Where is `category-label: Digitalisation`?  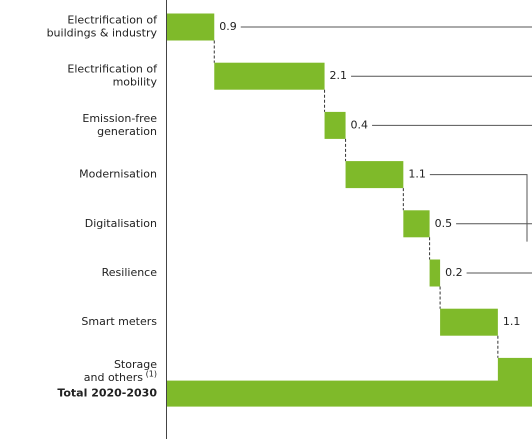
category-label: Digitalisation is located at coordinates (121, 223).